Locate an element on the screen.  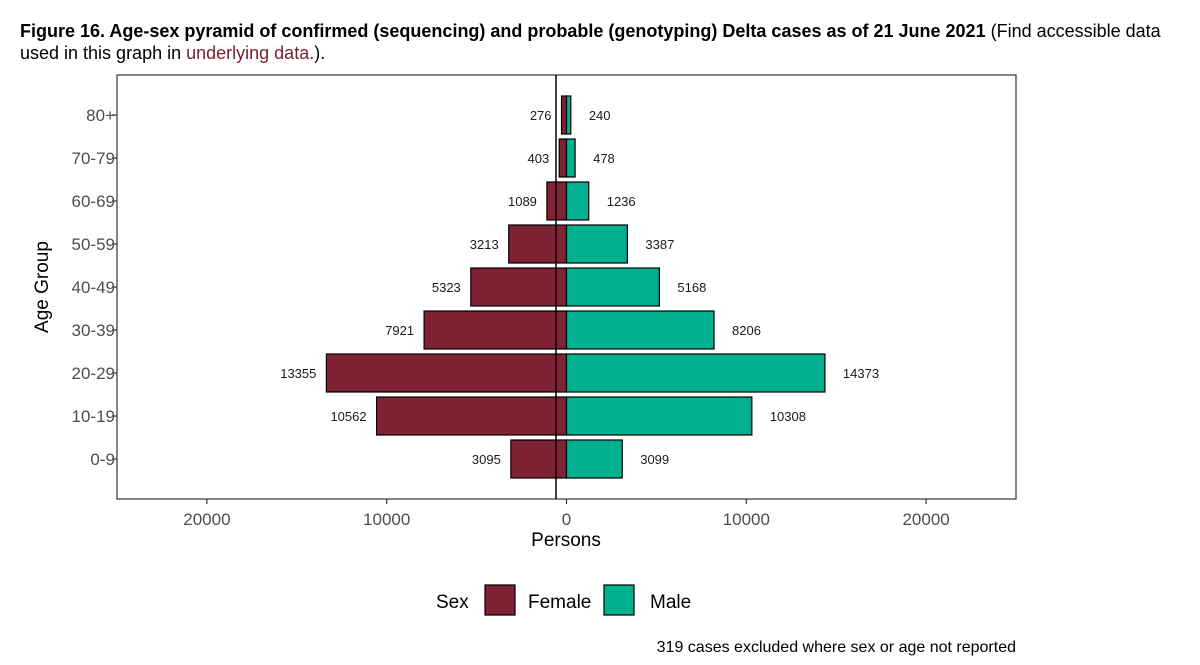
x-axis: 20000 10000 0 10000 20000 is located at coordinates (566, 514).